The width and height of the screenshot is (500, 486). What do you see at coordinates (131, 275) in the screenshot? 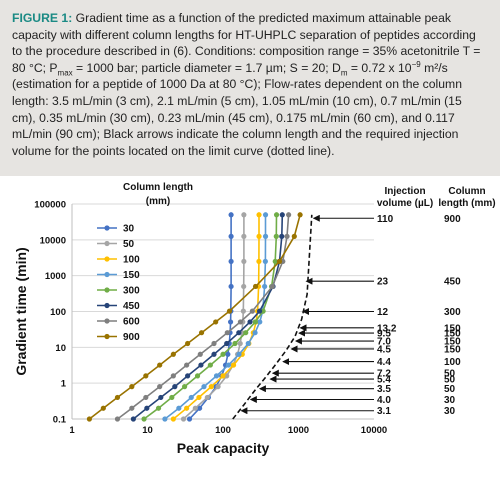
I see `legend-label-150: 150` at bounding box center [131, 275].